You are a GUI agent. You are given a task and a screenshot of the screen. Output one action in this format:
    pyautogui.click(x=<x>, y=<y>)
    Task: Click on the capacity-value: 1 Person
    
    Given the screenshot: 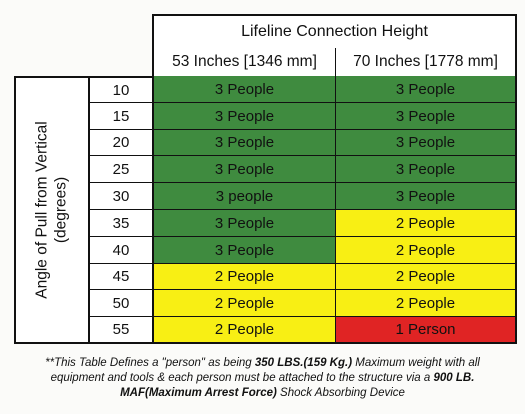 What is the action you would take?
    pyautogui.click(x=425, y=329)
    